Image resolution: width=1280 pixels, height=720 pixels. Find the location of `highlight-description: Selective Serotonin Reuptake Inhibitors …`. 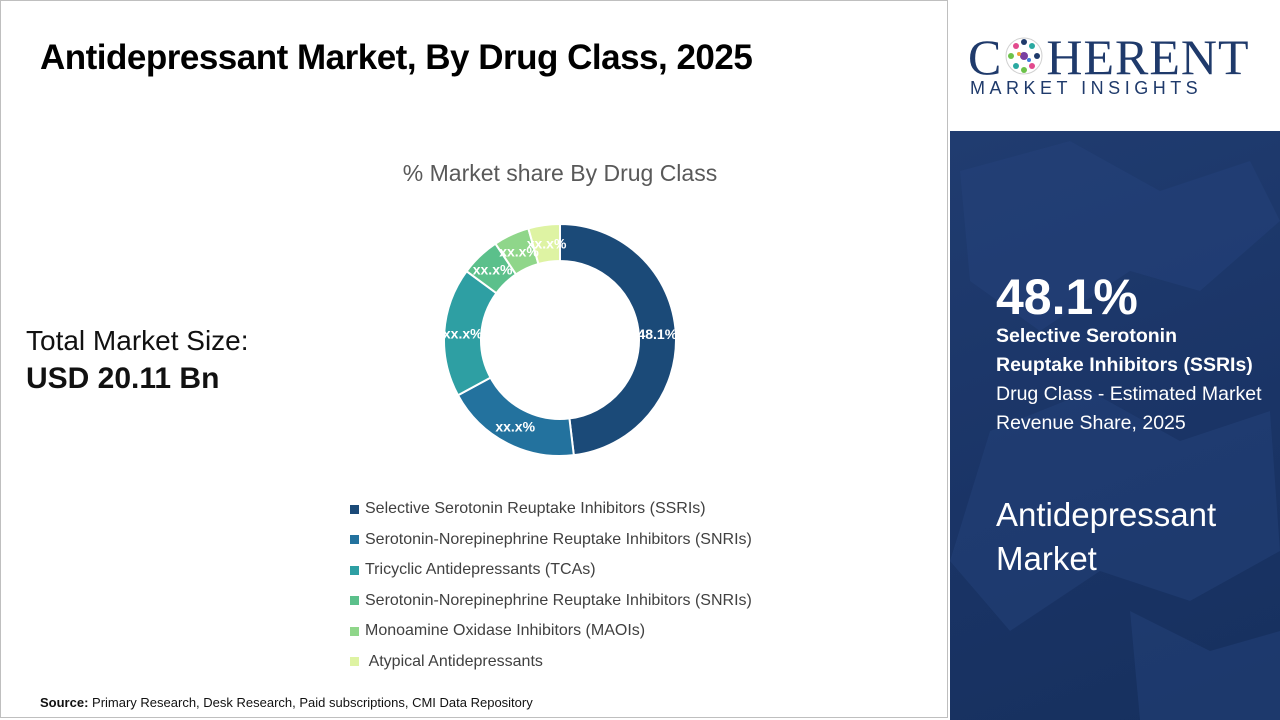

highlight-description: Selective Serotonin Reuptake Inhibitors … is located at coordinates (1131, 380).